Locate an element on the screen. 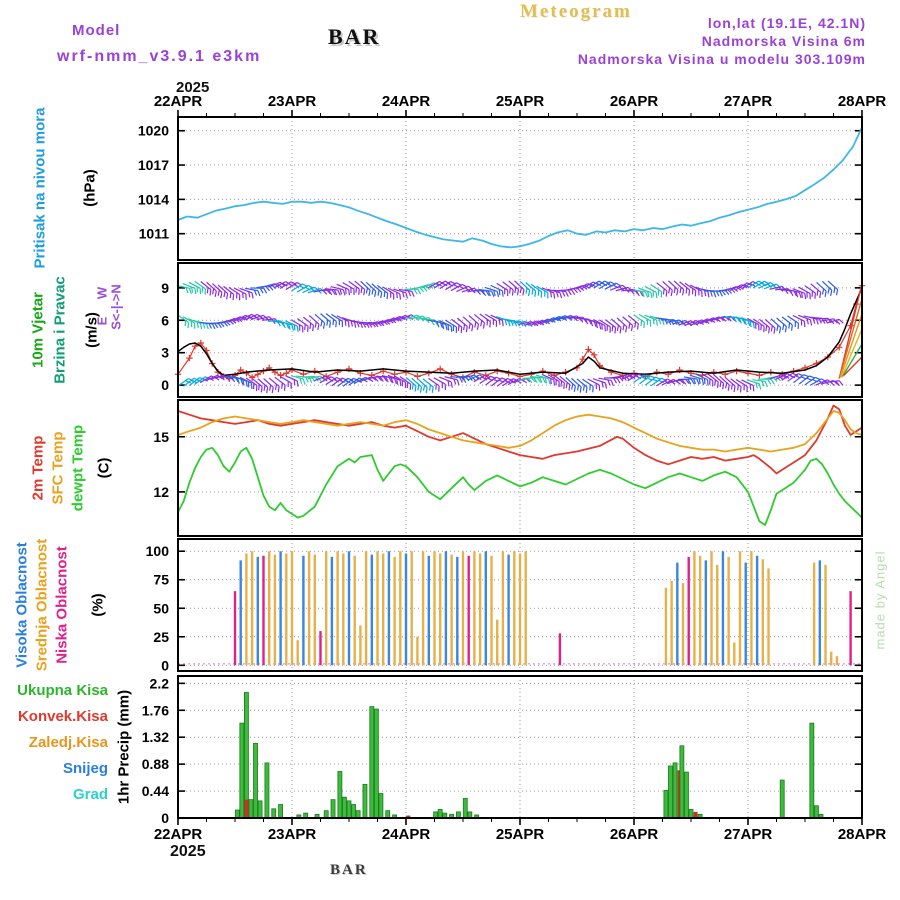 The width and height of the screenshot is (900, 900). svg-text: 6 is located at coordinates (165, 320).